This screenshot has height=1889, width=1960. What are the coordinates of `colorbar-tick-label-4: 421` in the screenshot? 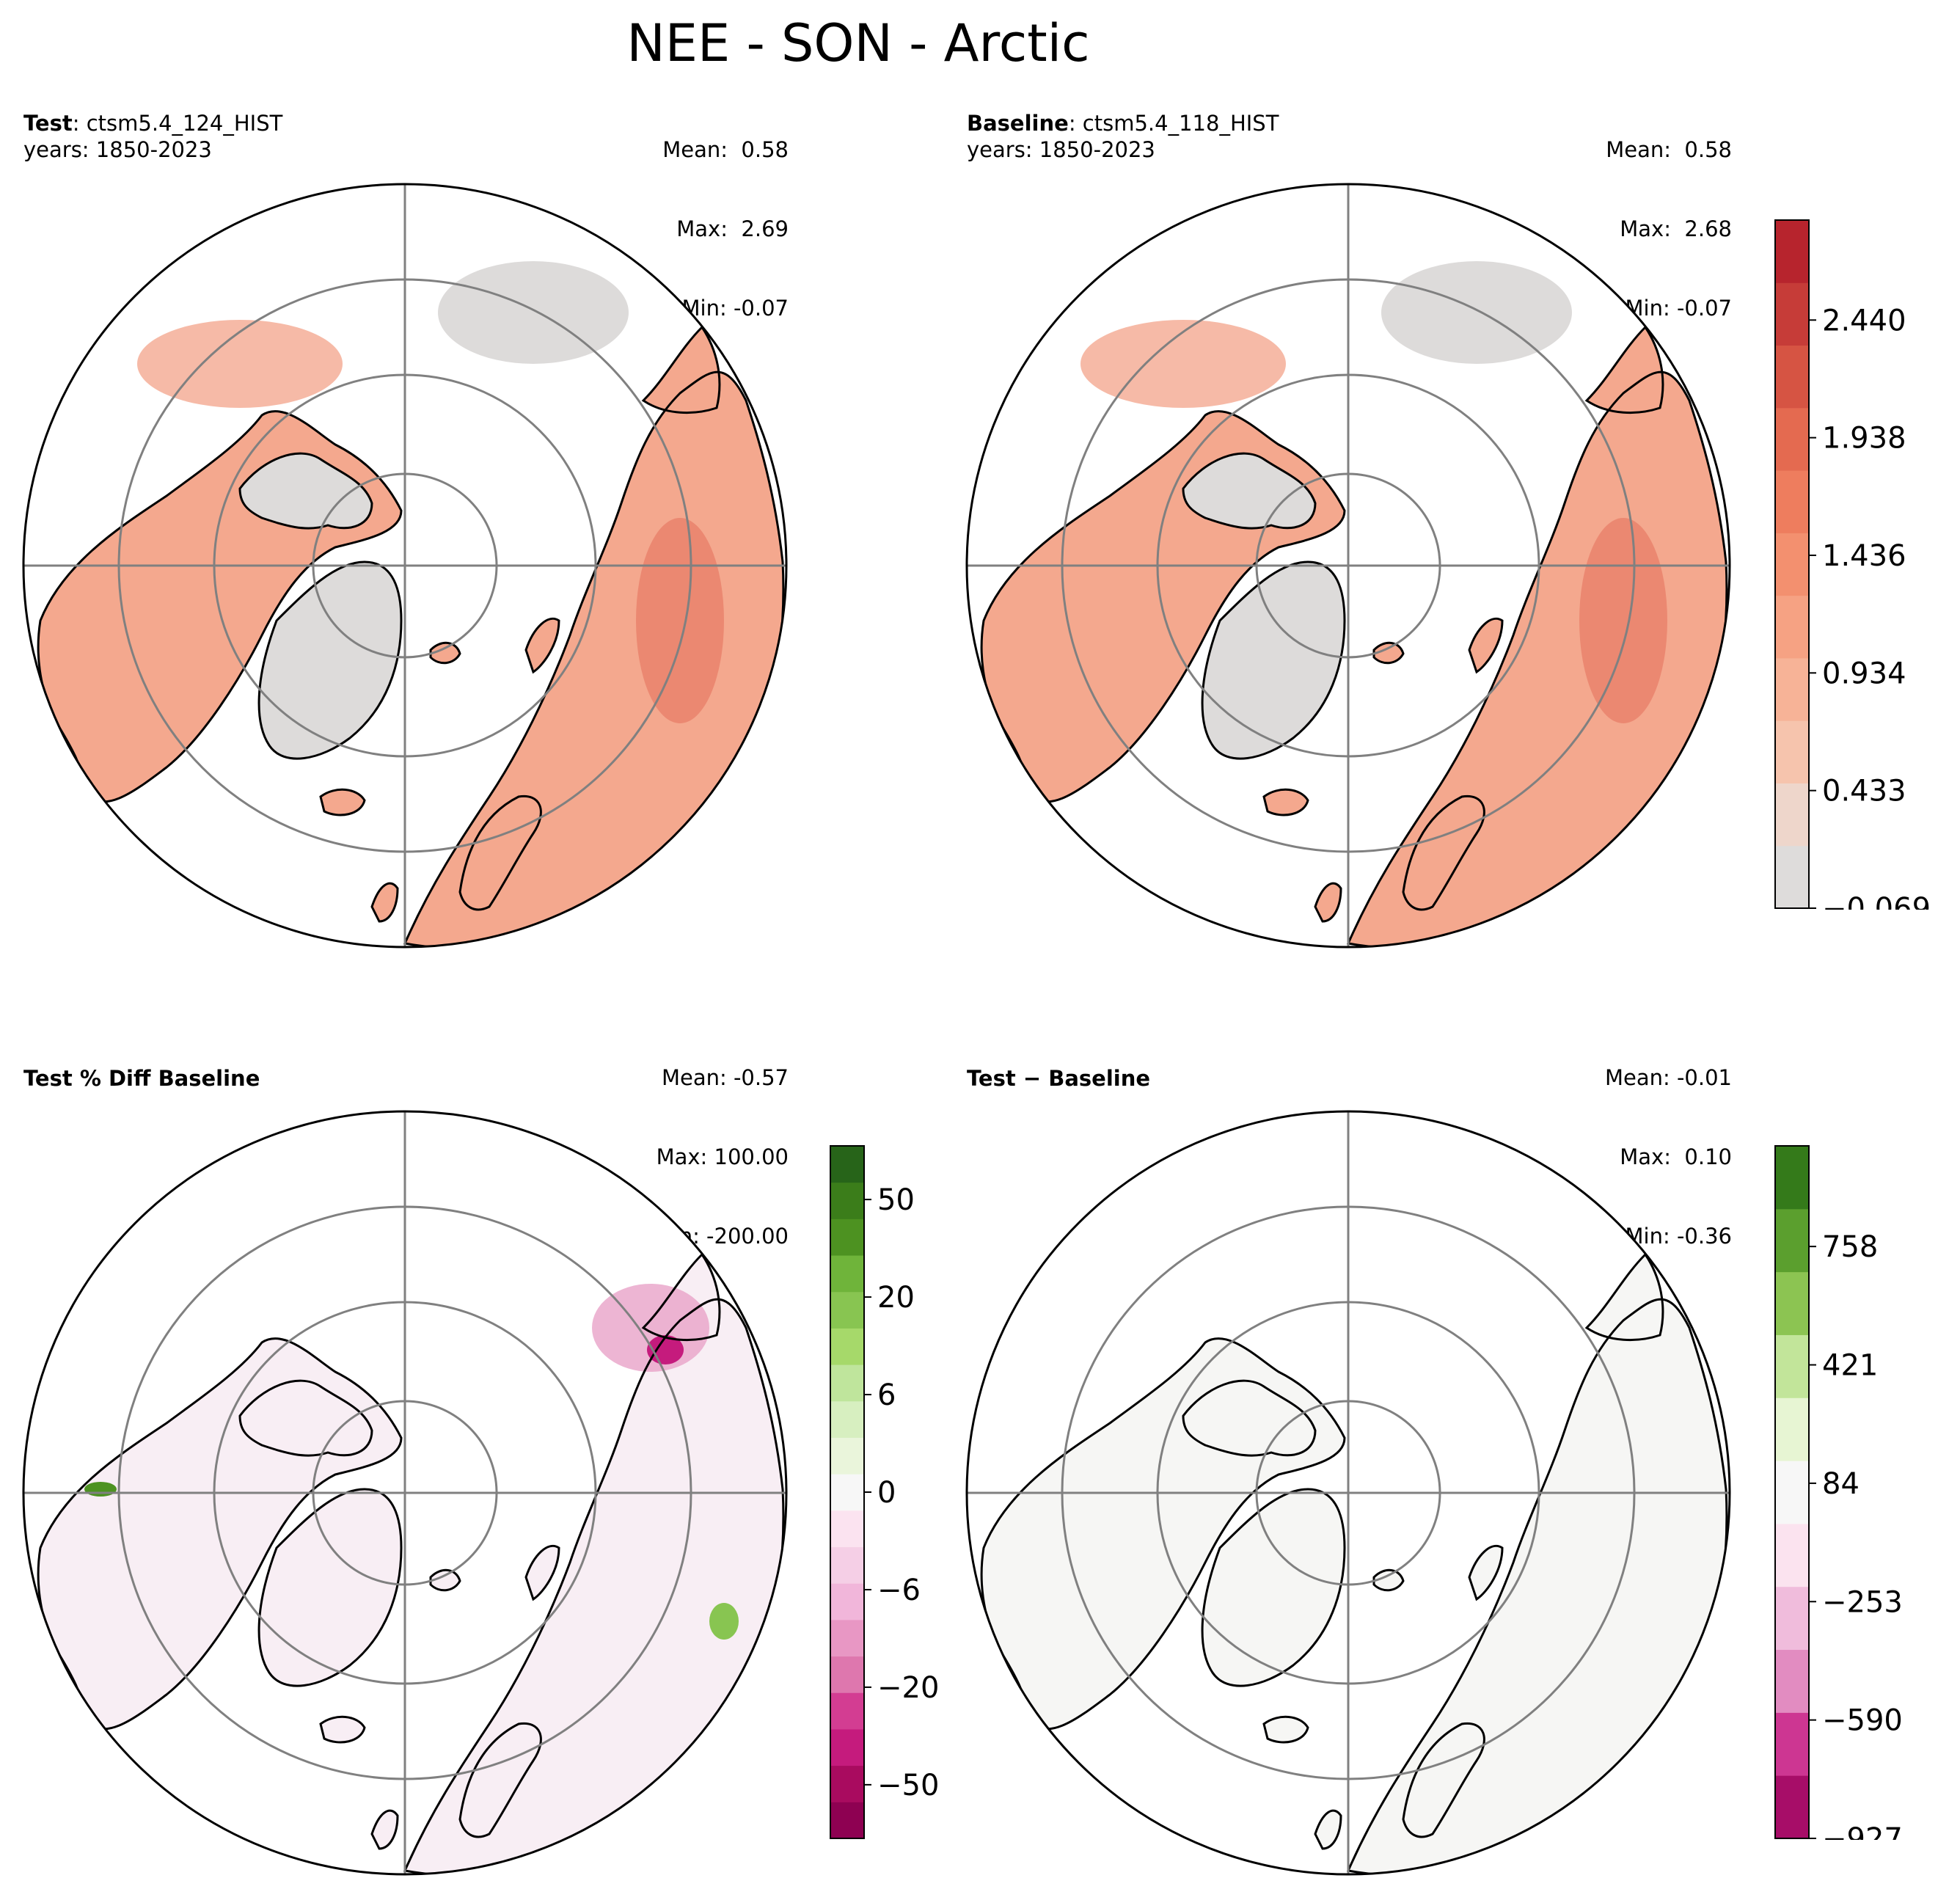 It's located at (1850, 1366).